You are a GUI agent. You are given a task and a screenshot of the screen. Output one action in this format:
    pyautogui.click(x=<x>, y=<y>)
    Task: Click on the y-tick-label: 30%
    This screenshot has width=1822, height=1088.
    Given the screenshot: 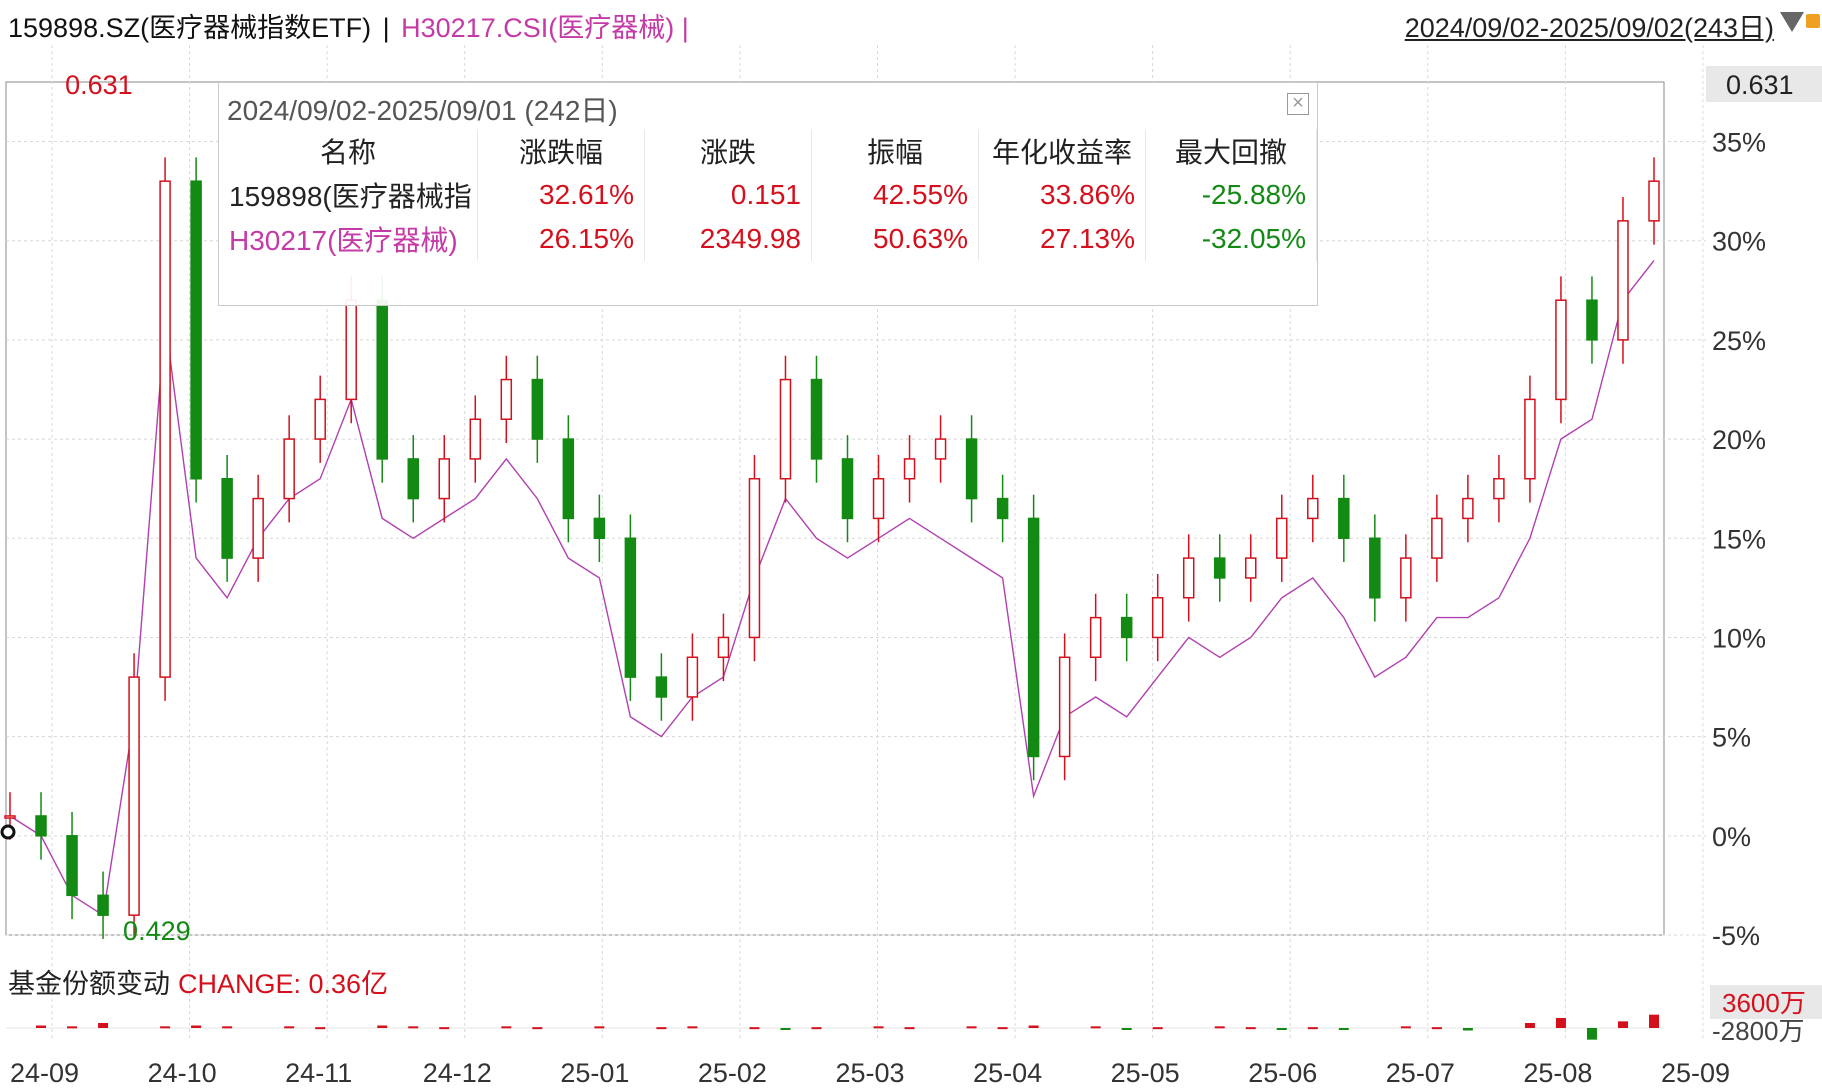 What is the action you would take?
    pyautogui.click(x=1739, y=242)
    